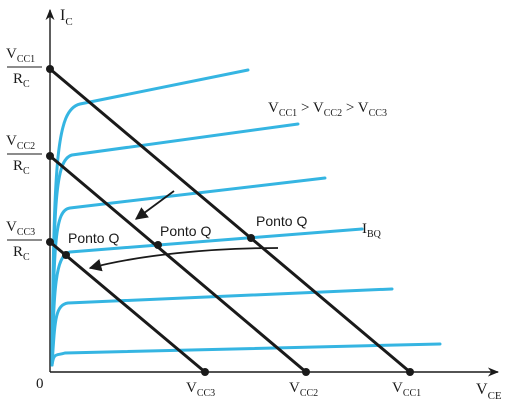  What do you see at coordinates (489, 391) in the screenshot?
I see `x-axis-title: VCE` at bounding box center [489, 391].